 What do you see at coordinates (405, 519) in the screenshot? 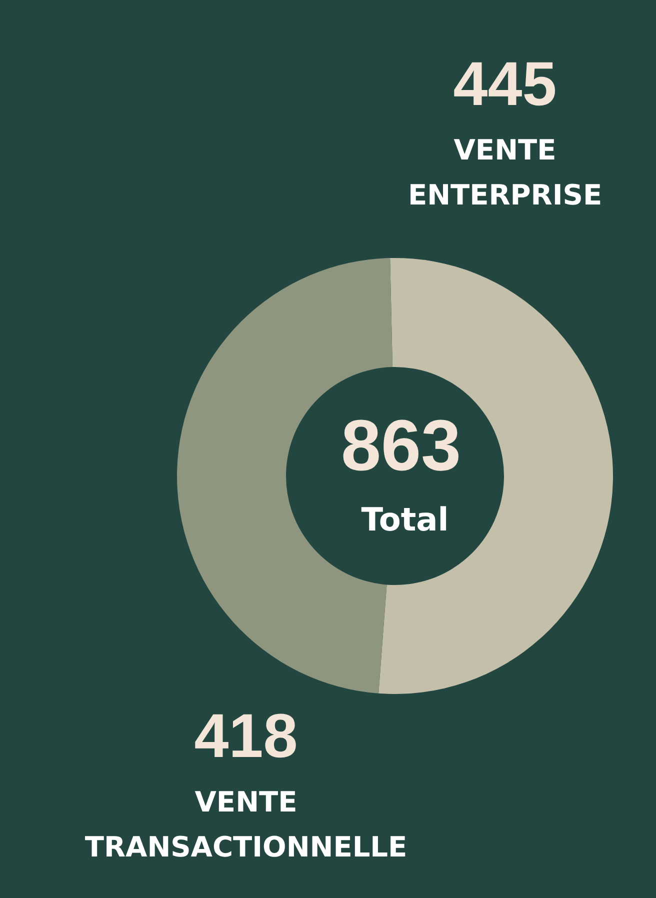
I see `text: Total` at bounding box center [405, 519].